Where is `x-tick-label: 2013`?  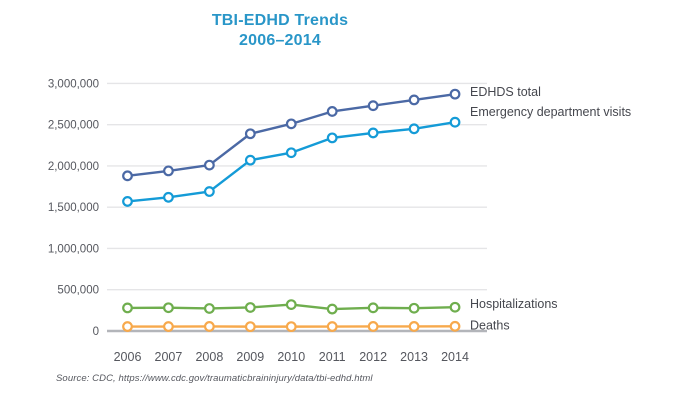
x-tick-label: 2013 is located at coordinates (414, 357).